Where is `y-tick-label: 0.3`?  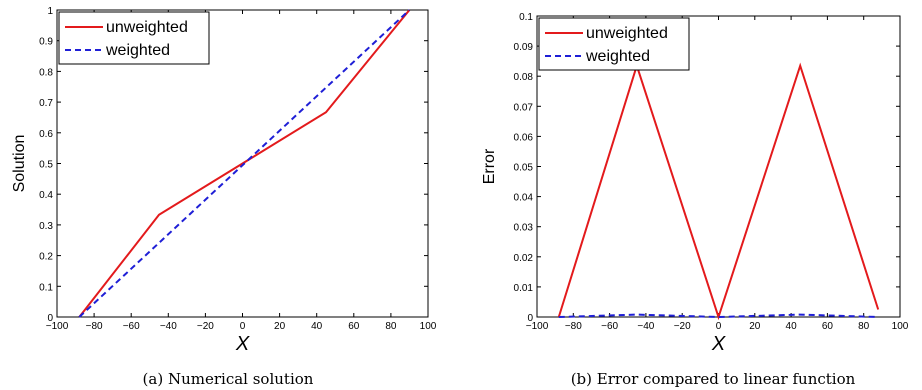 y-tick-label: 0.3 is located at coordinates (46, 226).